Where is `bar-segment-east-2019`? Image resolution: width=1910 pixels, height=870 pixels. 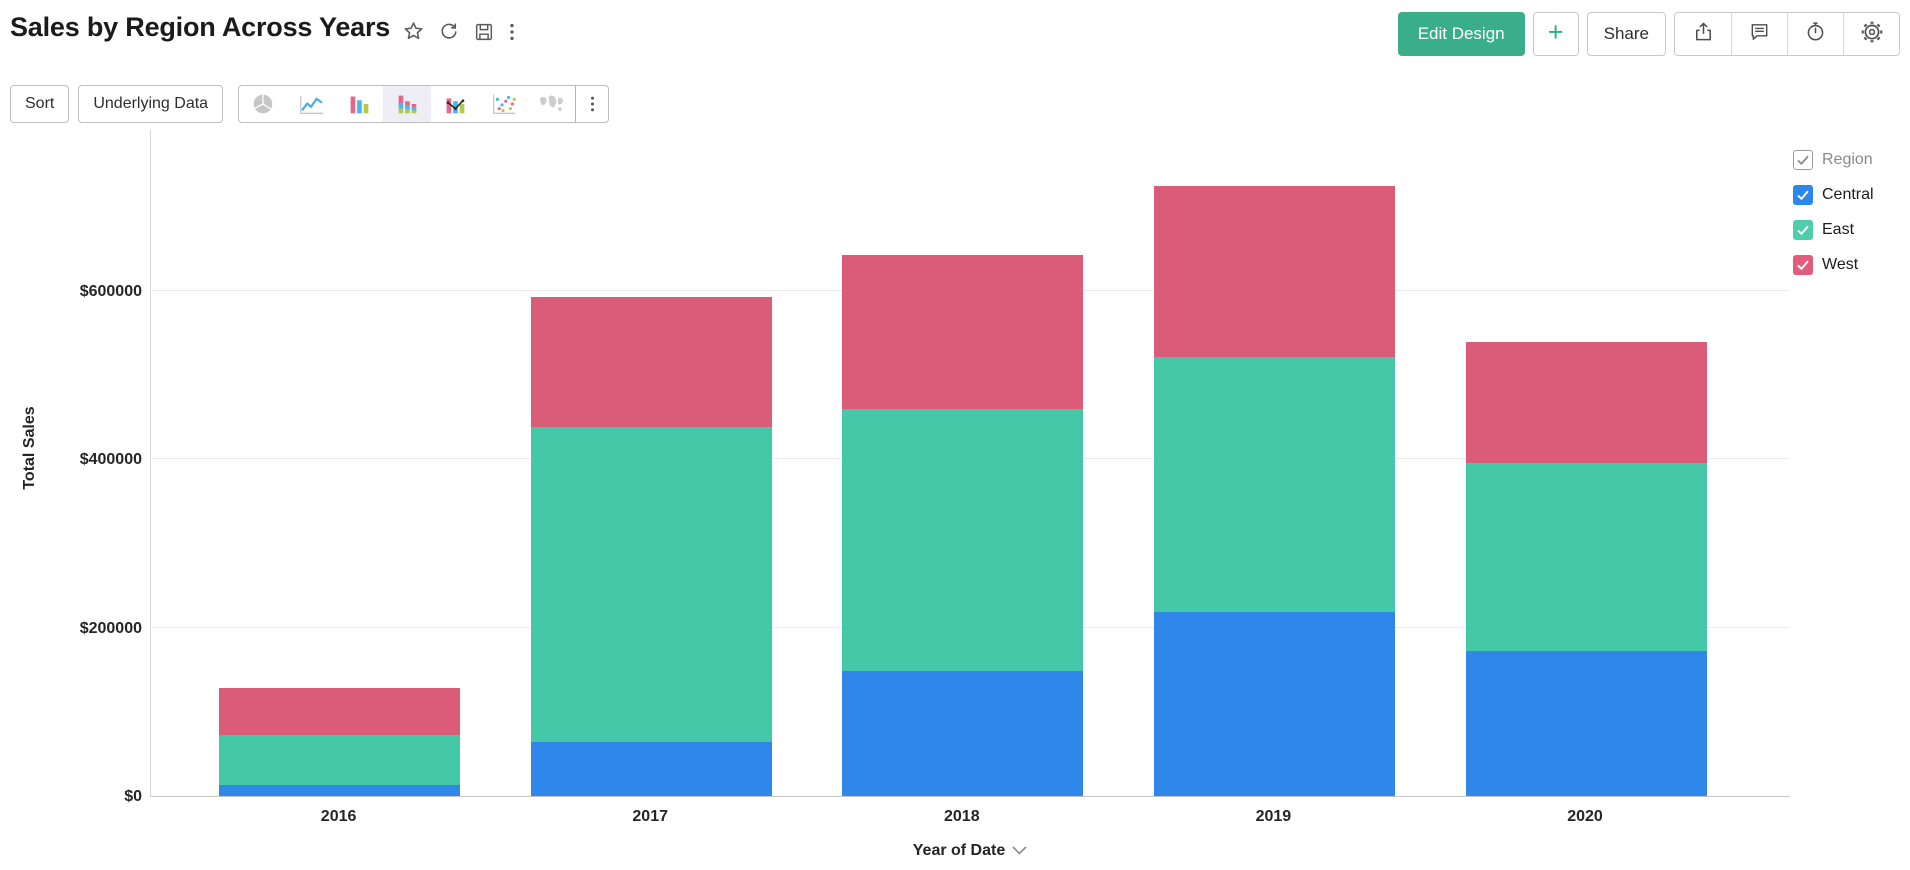 bar-segment-east-2019 is located at coordinates (1274, 484).